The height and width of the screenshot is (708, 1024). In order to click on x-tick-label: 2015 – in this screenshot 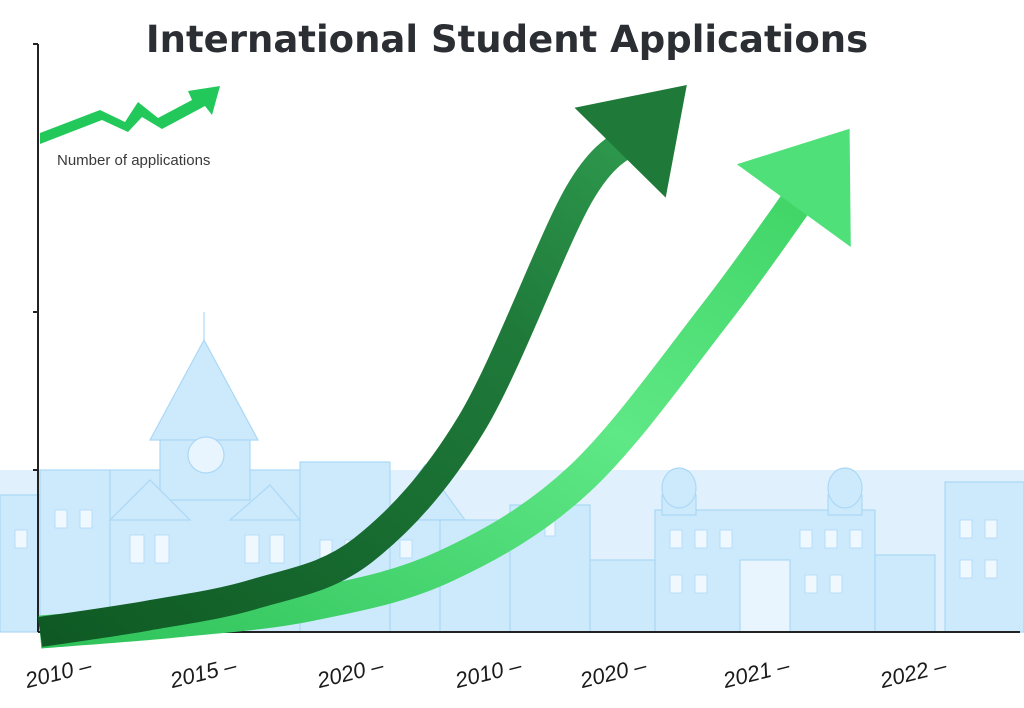, I will do `click(203, 672)`.